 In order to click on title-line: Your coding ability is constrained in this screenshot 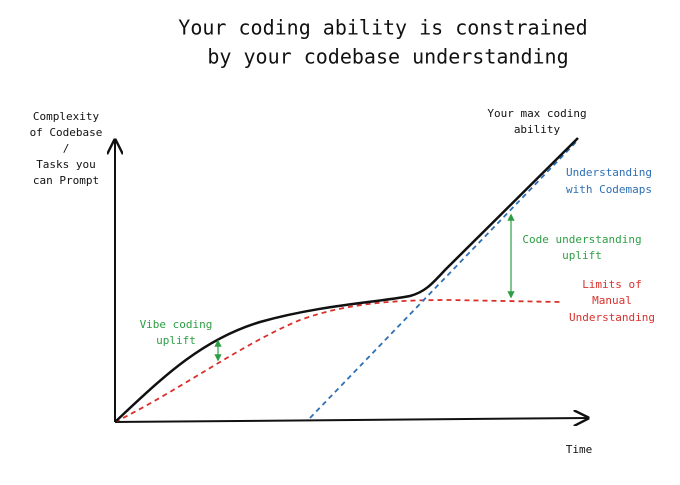, I will do `click(382, 28)`.